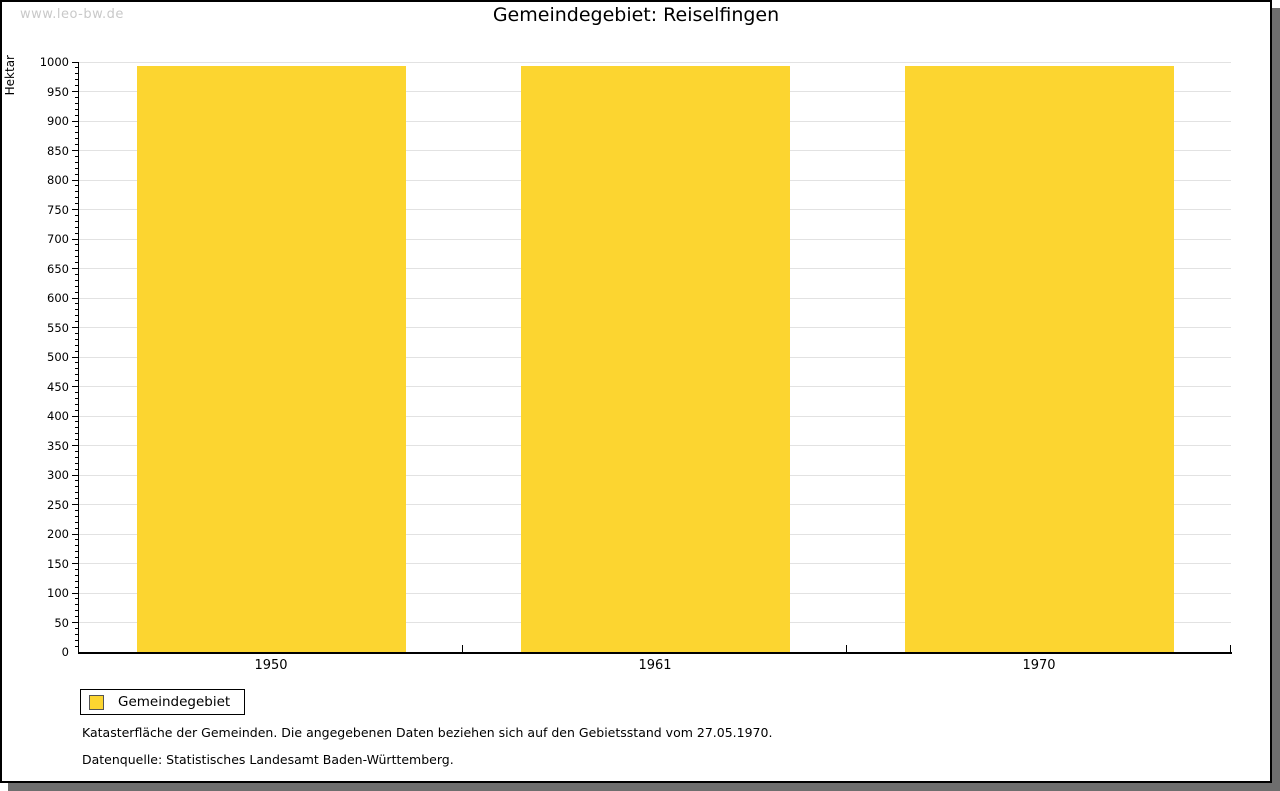 The image size is (1280, 791). I want to click on x-tick-label-1970: 1970, so click(1039, 665).